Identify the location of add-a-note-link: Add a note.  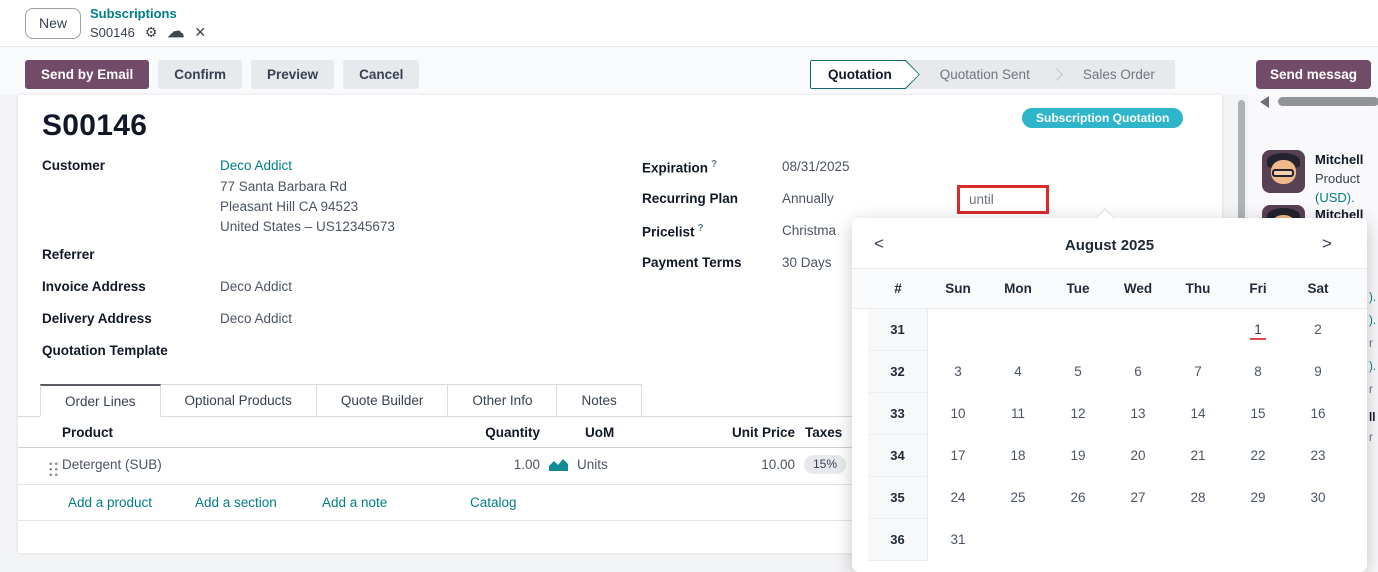
(355, 502).